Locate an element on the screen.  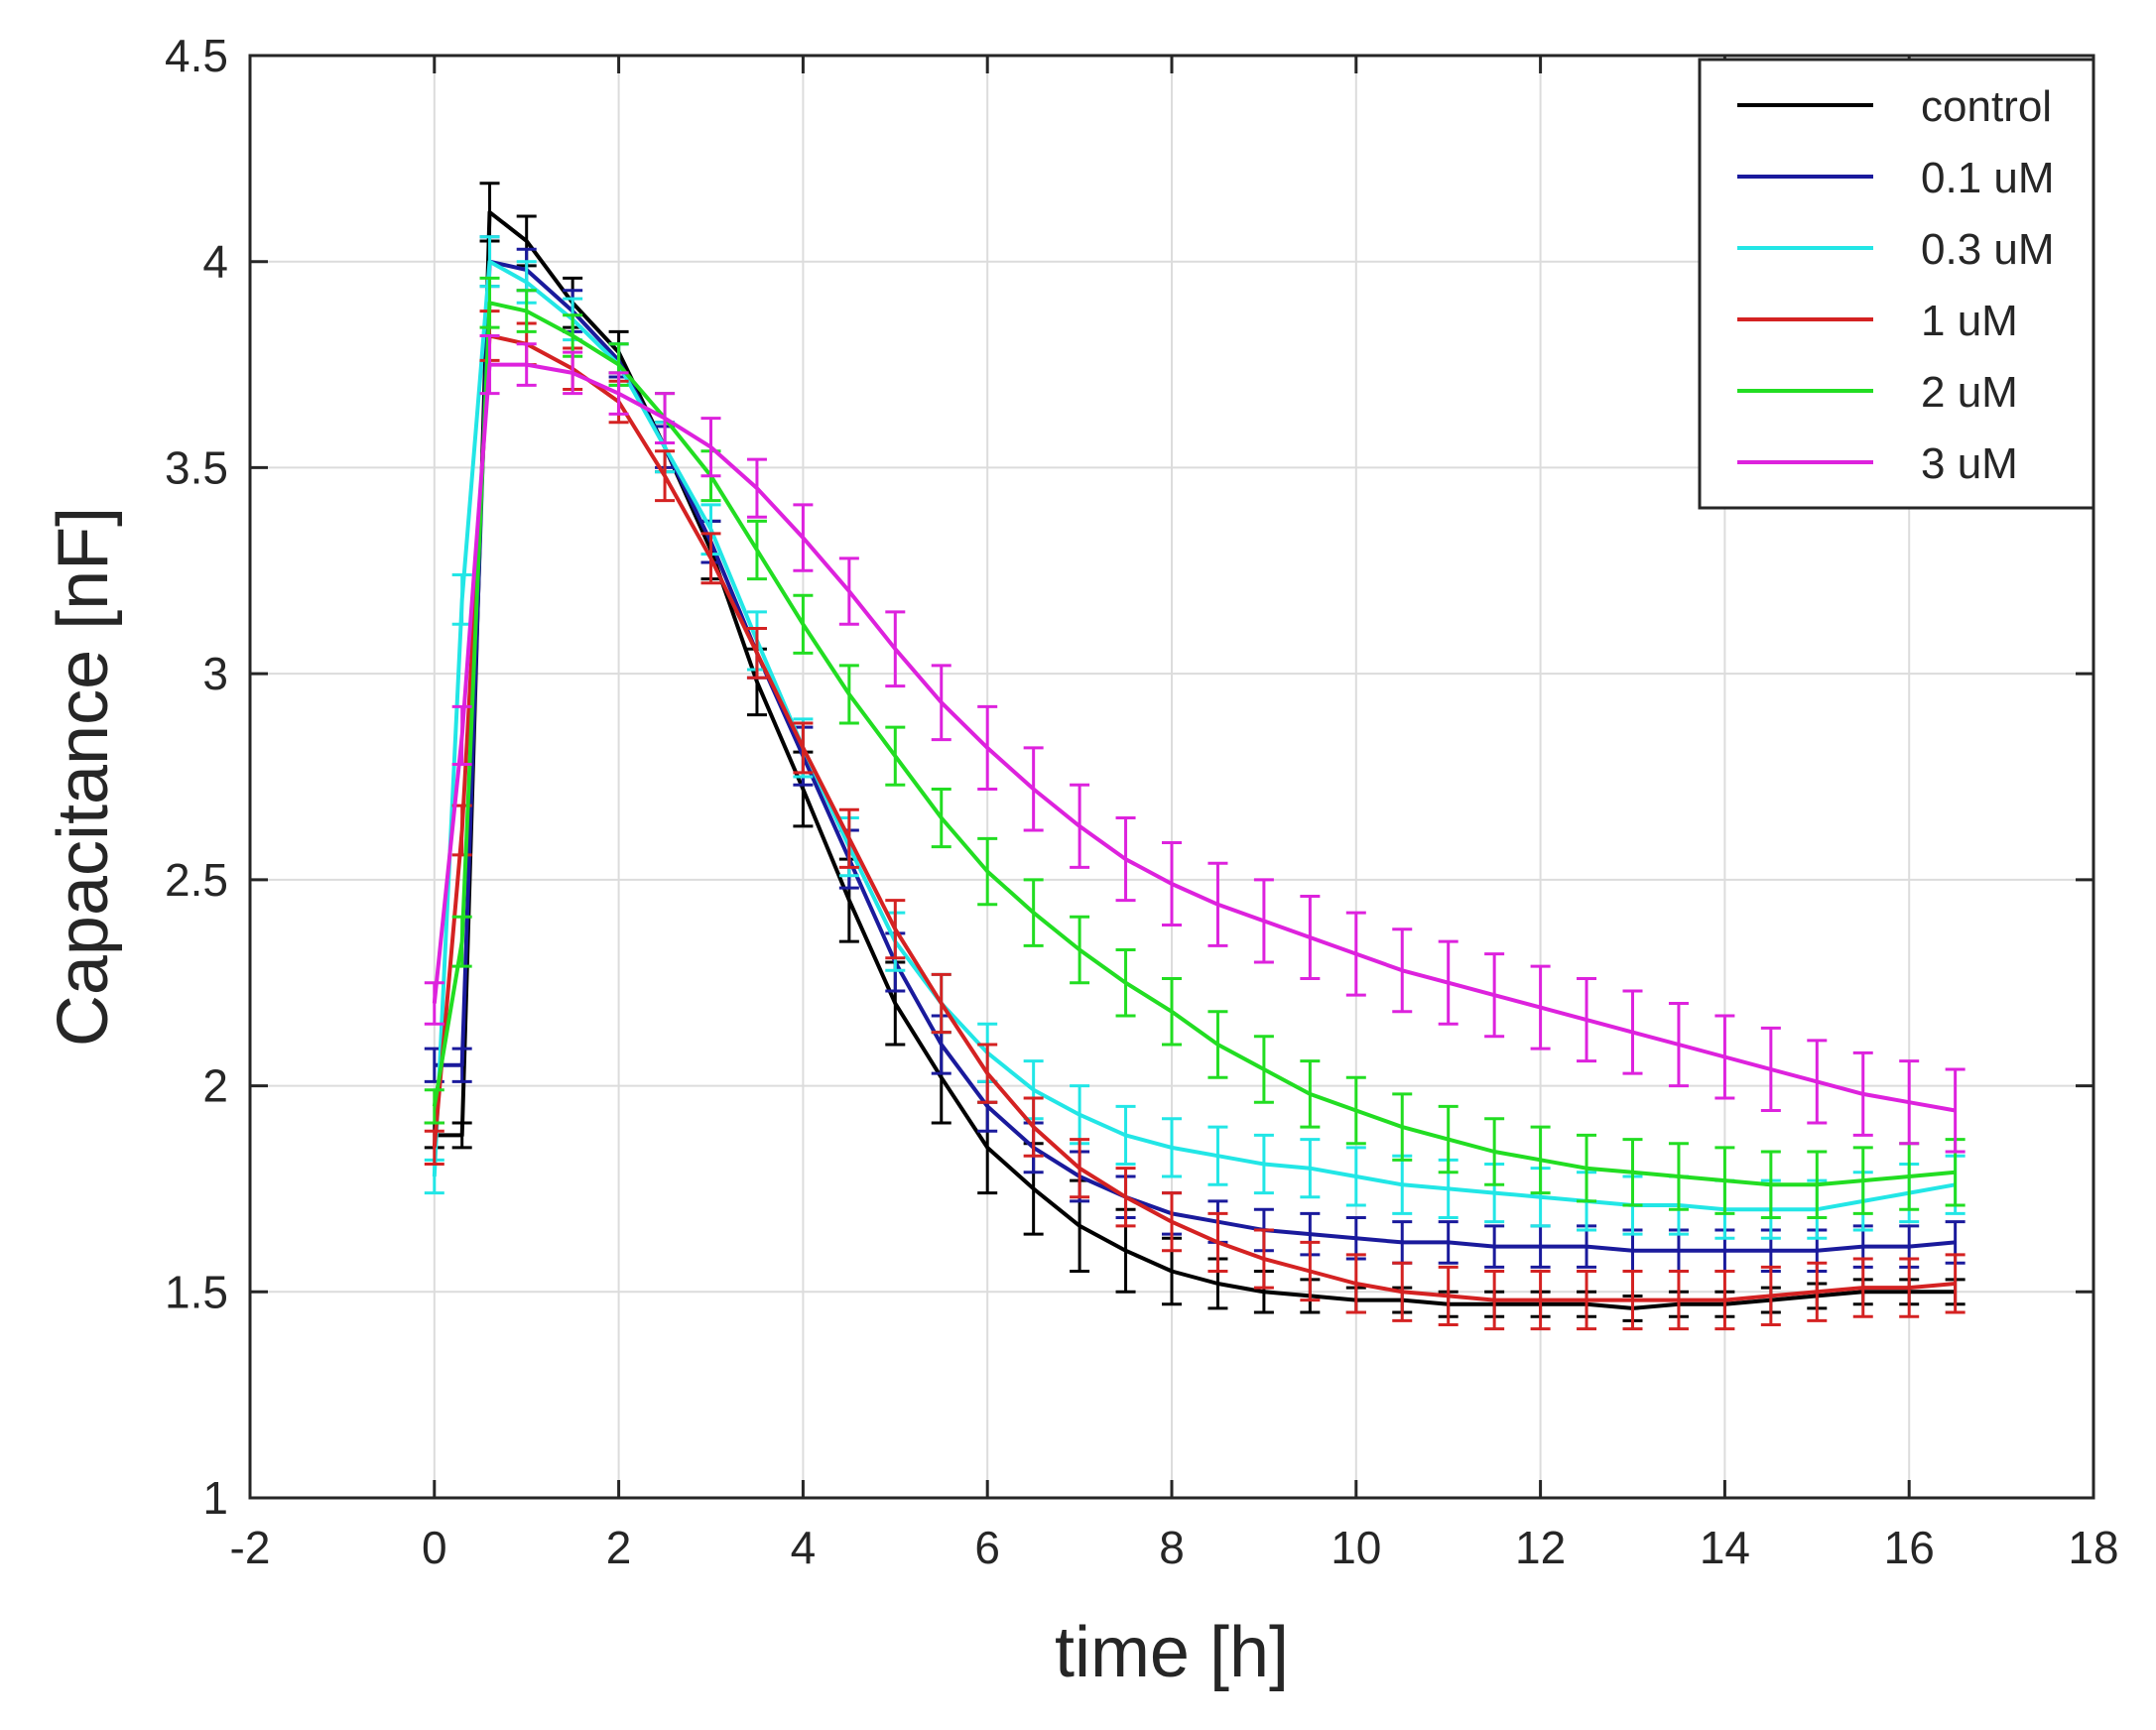
legend-label: control is located at coordinates (1986, 106).